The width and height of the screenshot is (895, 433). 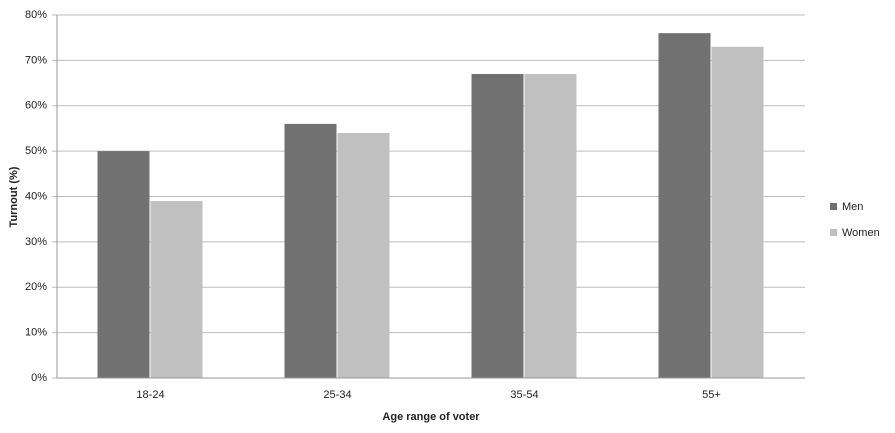 What do you see at coordinates (39, 378) in the screenshot?
I see `y-tick-label: 0%` at bounding box center [39, 378].